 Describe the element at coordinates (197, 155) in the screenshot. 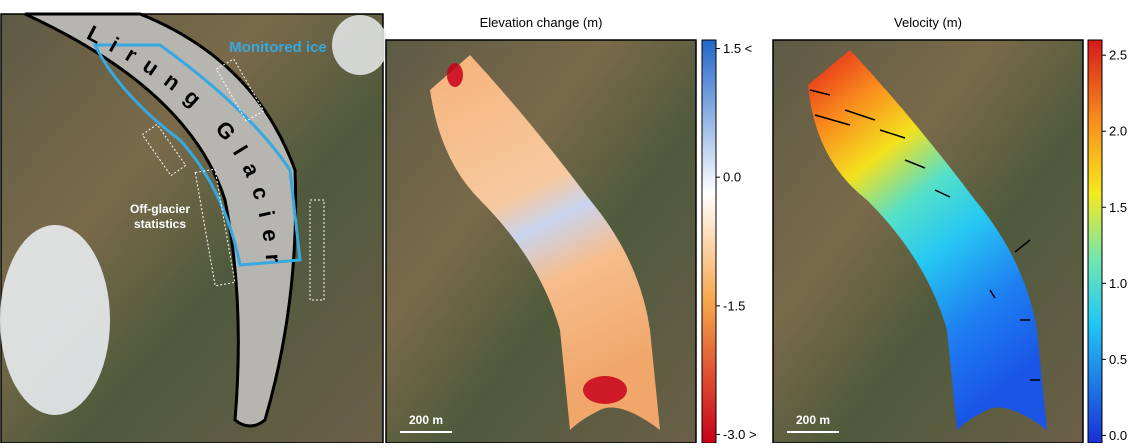

I see `monitored-ice-outline` at that location.